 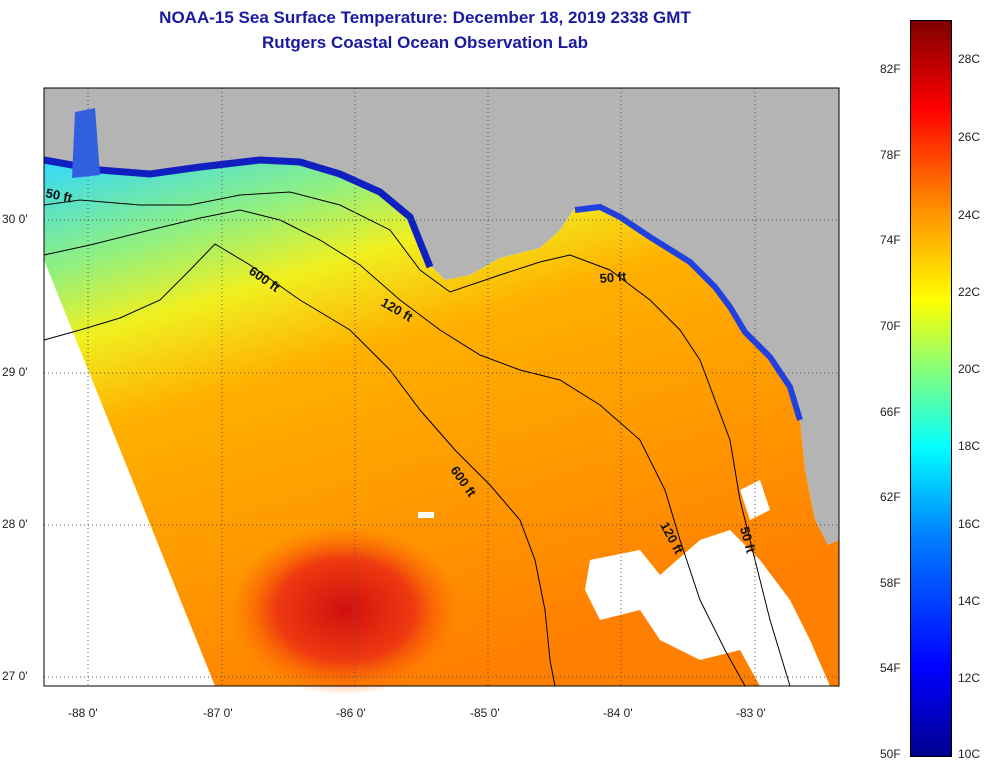 What do you see at coordinates (426, 515) in the screenshot?
I see `cloud-patch-tiny` at bounding box center [426, 515].